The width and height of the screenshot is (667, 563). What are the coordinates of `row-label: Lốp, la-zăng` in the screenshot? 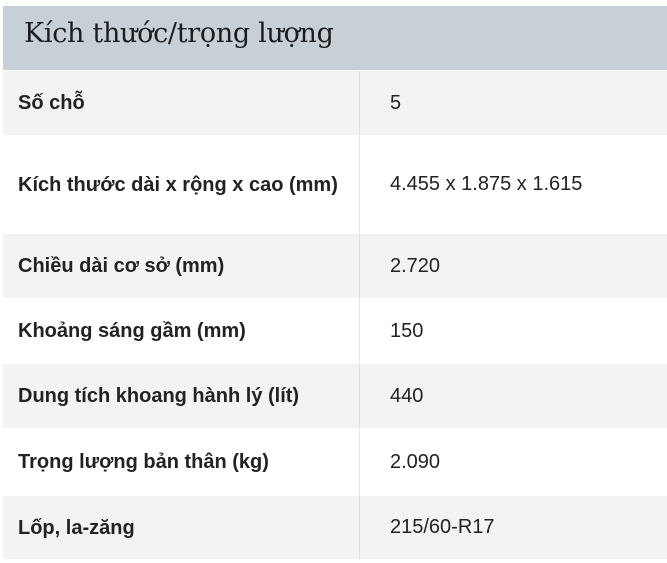 It's located at (181, 527).